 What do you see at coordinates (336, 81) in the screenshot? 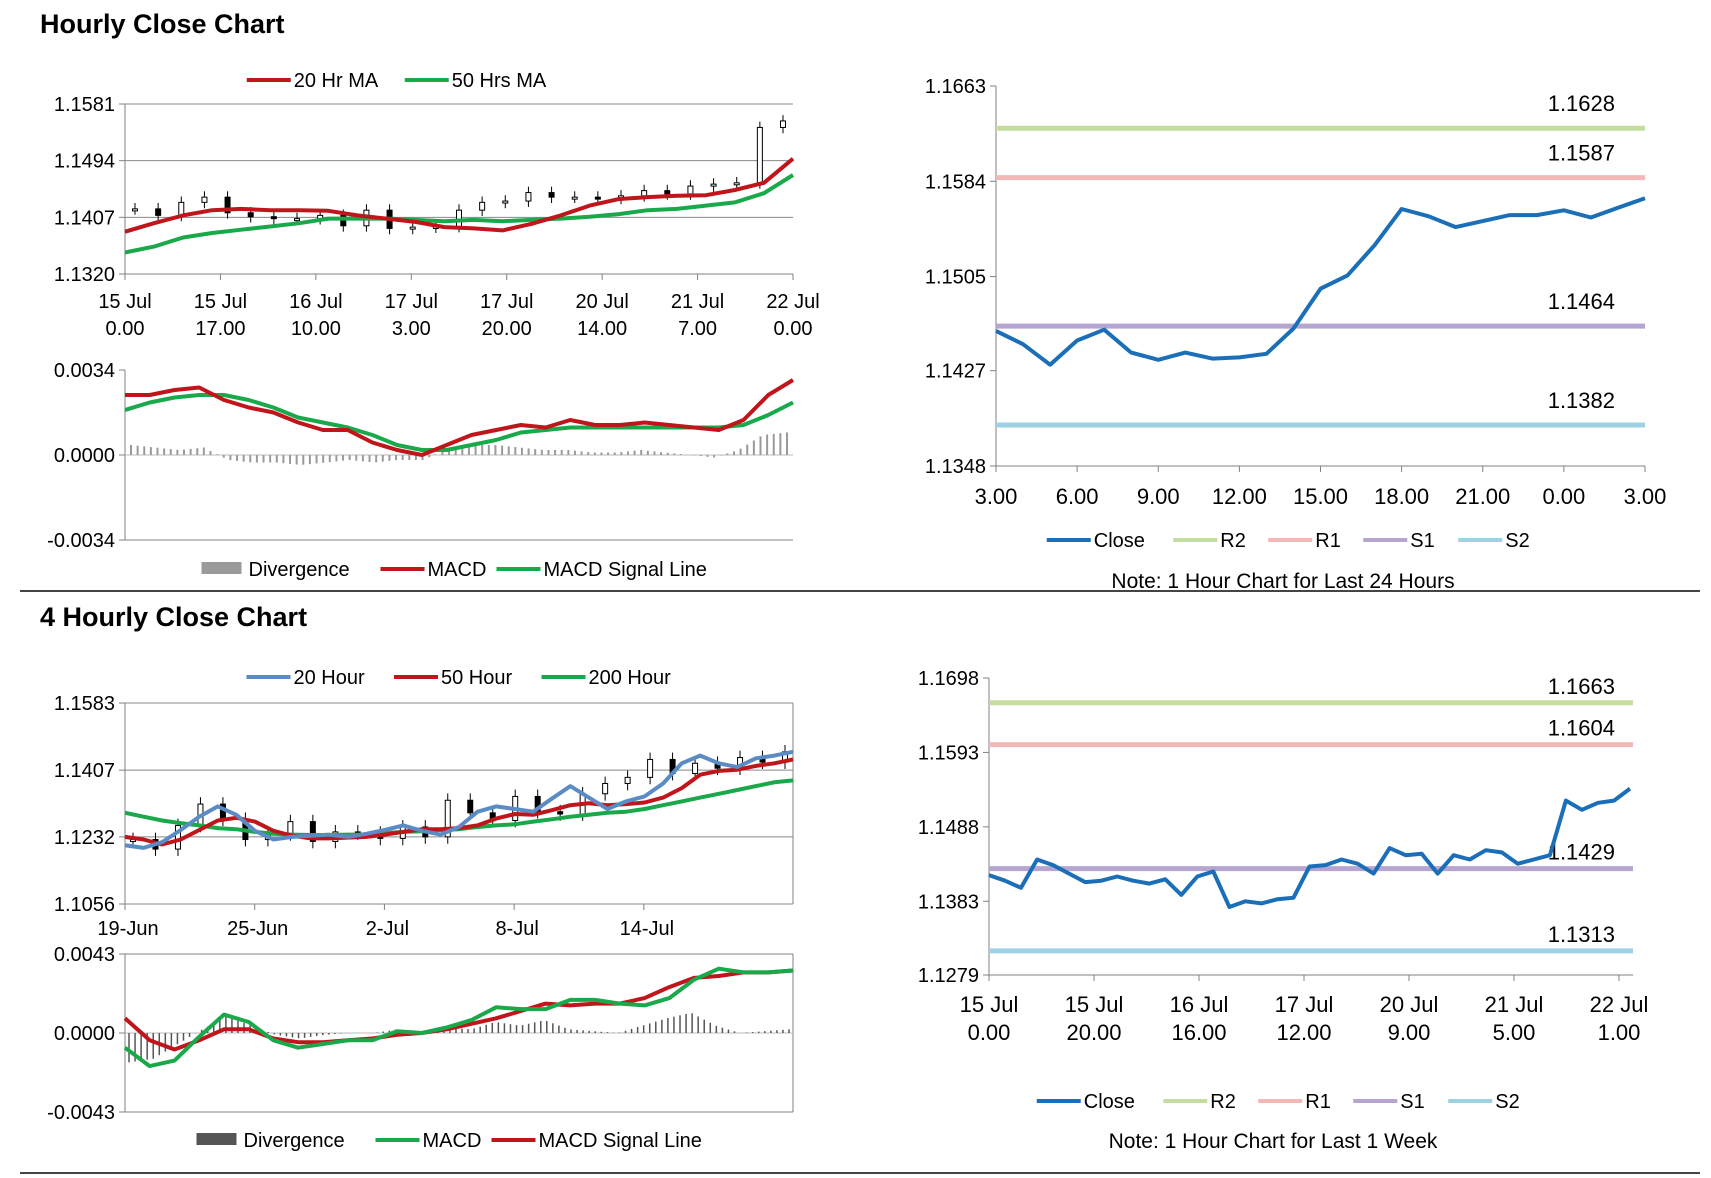
I see `hp-legend-label: 20 Hr MA` at bounding box center [336, 81].